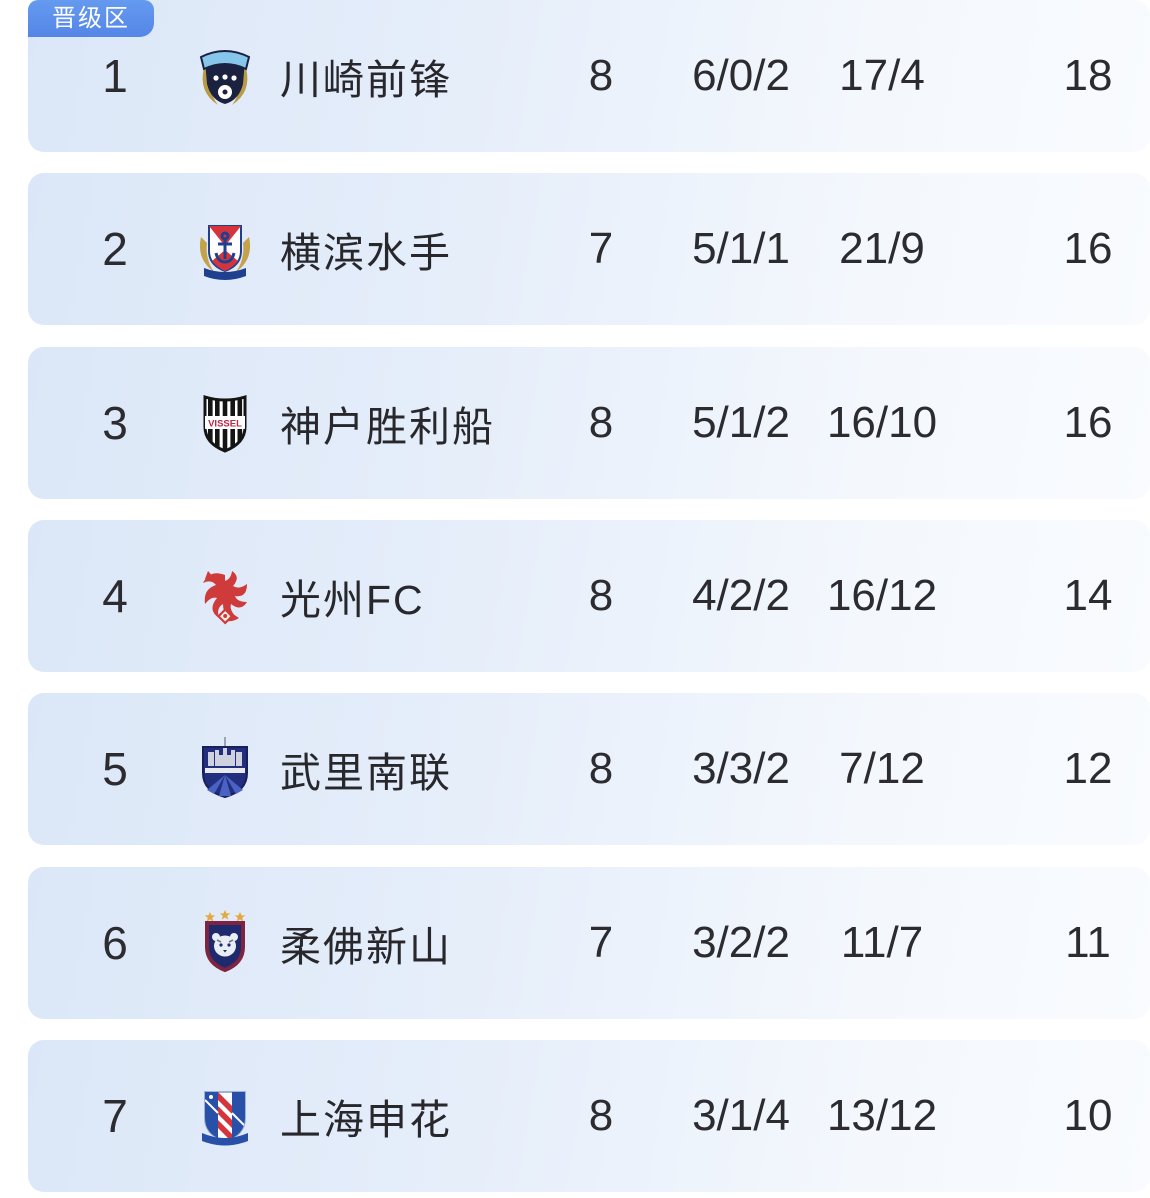 The width and height of the screenshot is (1150, 1198). Describe the element at coordinates (225, 249) in the screenshot. I see `yokohama-f-marinos-crest-icon` at that location.